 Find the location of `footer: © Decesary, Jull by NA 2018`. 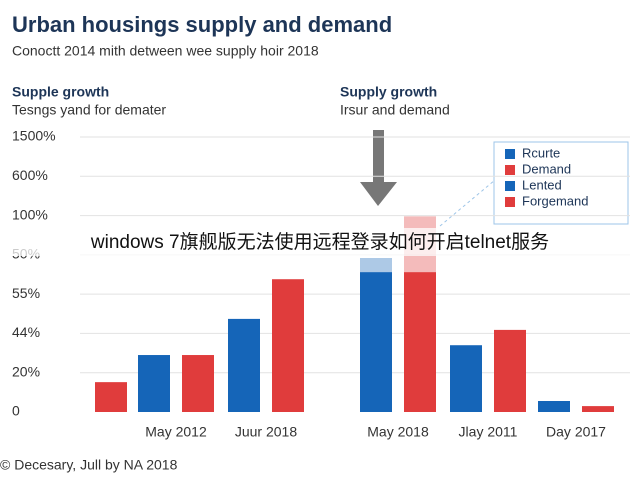

footer: © Decesary, Jull by NA 2018 is located at coordinates (89, 465).